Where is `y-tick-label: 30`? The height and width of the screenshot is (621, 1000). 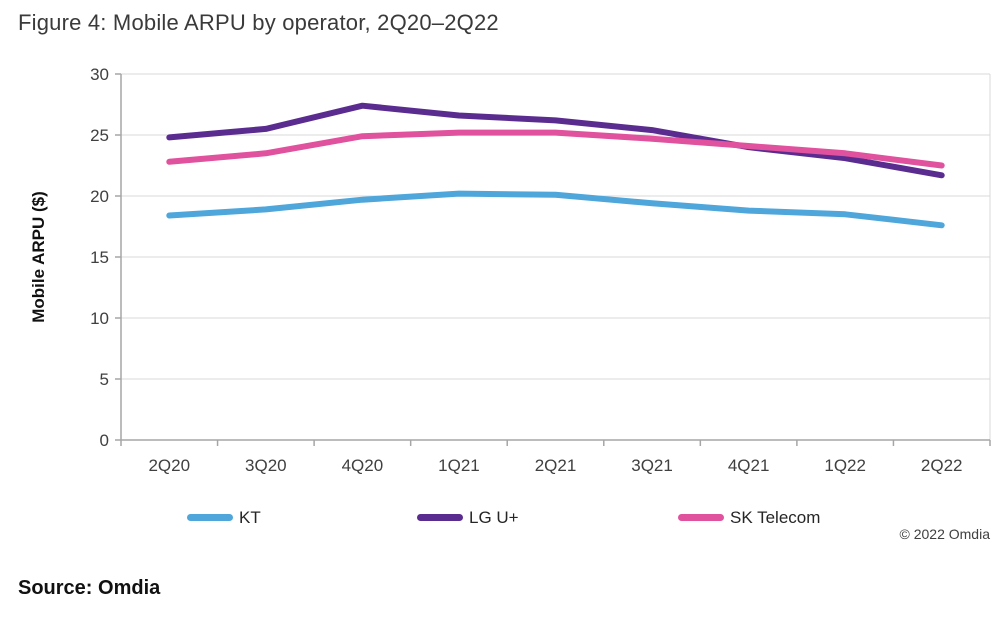
y-tick-label: 30 is located at coordinates (99, 74).